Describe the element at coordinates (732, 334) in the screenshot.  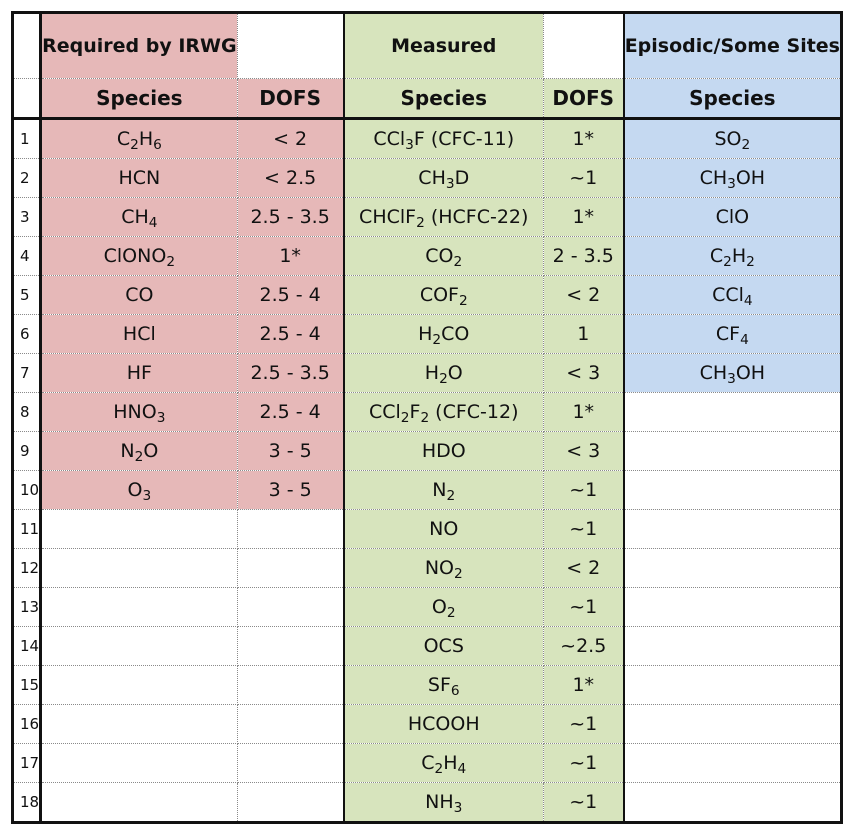
I see `epi-species-cell: CF4` at that location.